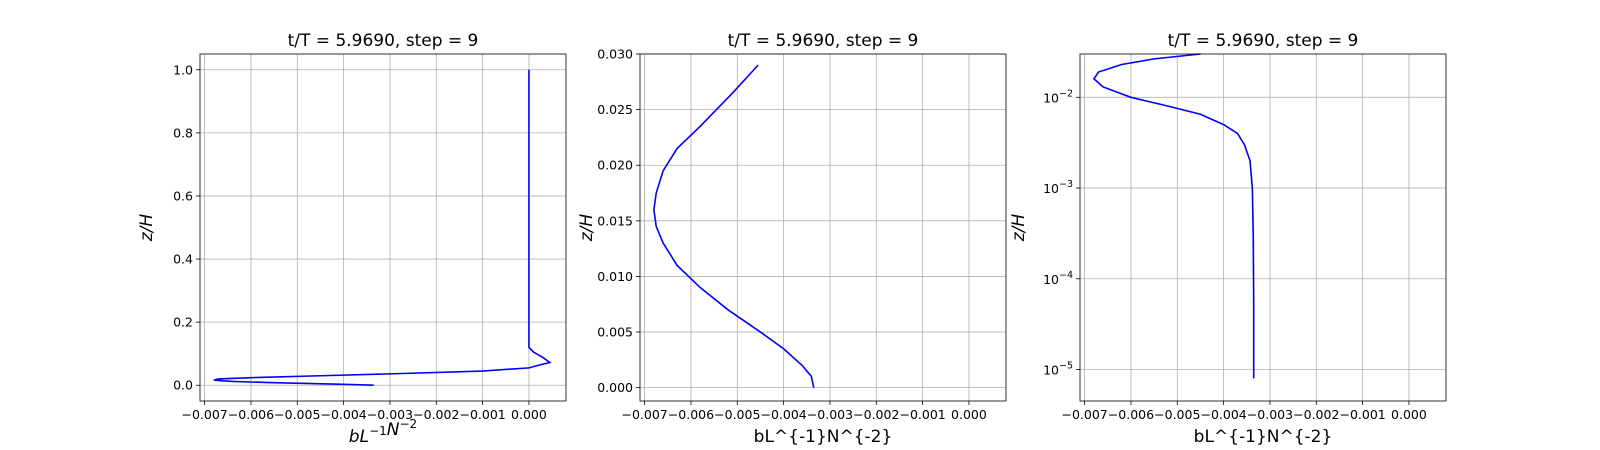 The height and width of the screenshot is (450, 1600). Describe the element at coordinates (183, 132) in the screenshot. I see `y-tick-label: 0.8` at that location.